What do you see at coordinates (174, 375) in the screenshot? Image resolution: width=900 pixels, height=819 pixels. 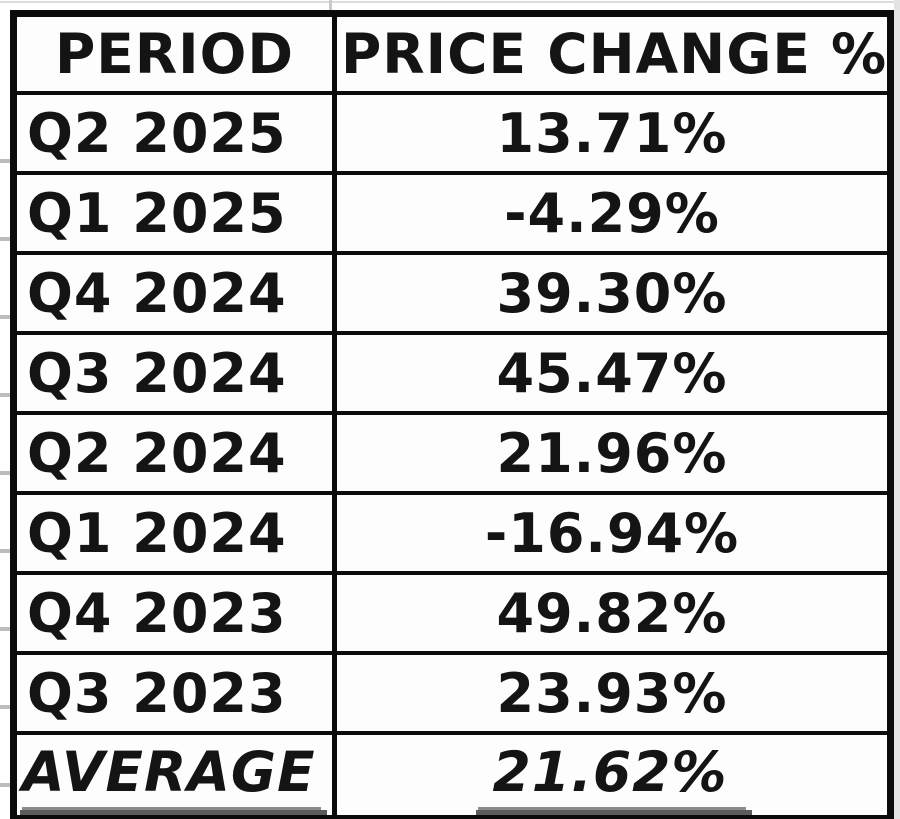 I see `period-cell: Q3 2024` at bounding box center [174, 375].